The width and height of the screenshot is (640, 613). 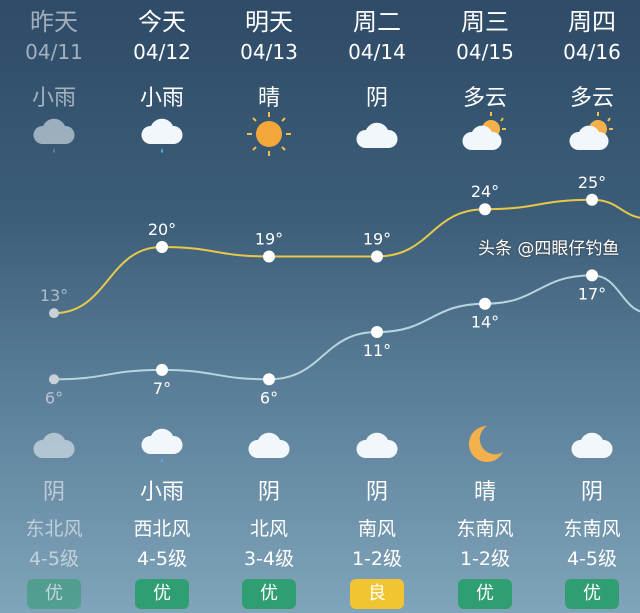 I want to click on wind-direction: 北风, so click(x=268, y=529).